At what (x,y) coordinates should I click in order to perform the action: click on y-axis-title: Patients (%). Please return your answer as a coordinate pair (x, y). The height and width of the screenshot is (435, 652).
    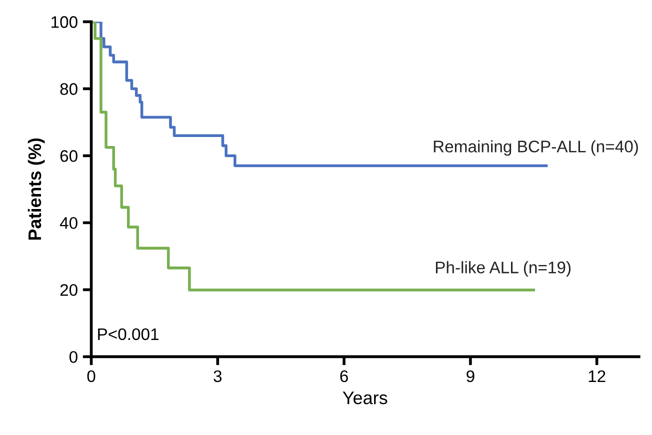
    Looking at the image, I should click on (36, 189).